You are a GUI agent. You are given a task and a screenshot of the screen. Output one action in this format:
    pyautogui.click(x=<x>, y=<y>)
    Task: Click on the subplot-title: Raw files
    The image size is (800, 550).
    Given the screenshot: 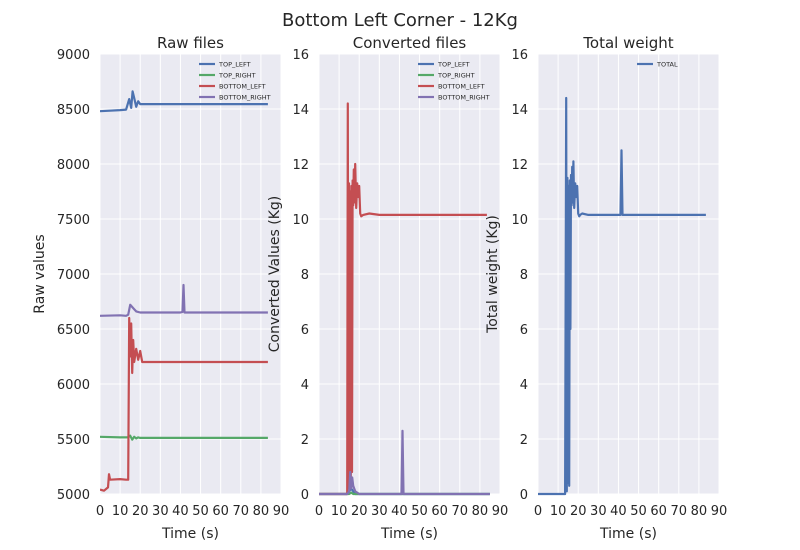 What is the action you would take?
    pyautogui.click(x=190, y=43)
    